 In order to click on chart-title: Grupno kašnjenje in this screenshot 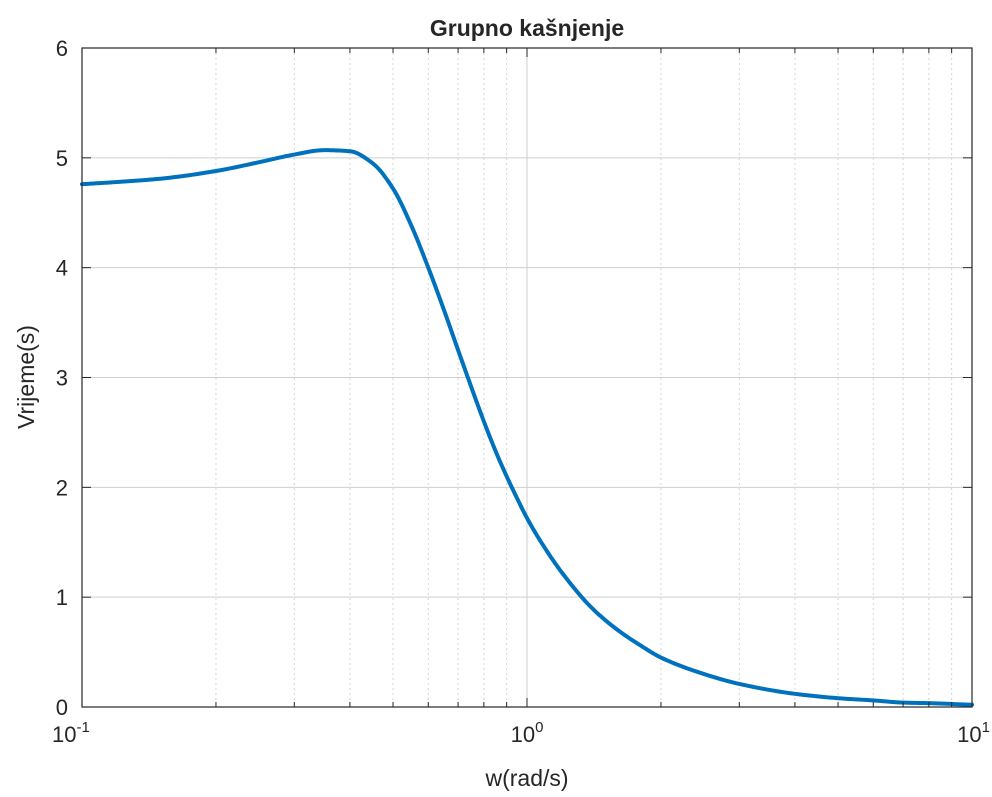, I will do `click(527, 28)`.